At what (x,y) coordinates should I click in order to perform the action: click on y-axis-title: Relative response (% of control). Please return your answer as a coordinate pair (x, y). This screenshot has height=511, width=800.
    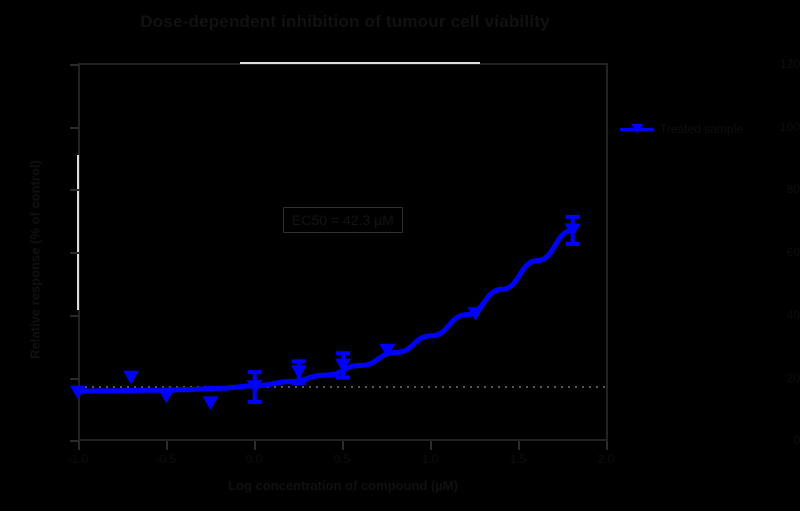
    Looking at the image, I should click on (35, 259).